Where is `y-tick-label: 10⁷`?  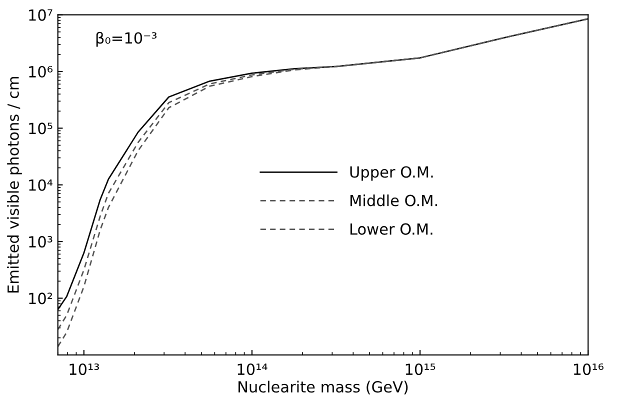 y-tick-label: 10⁷ is located at coordinates (40, 15).